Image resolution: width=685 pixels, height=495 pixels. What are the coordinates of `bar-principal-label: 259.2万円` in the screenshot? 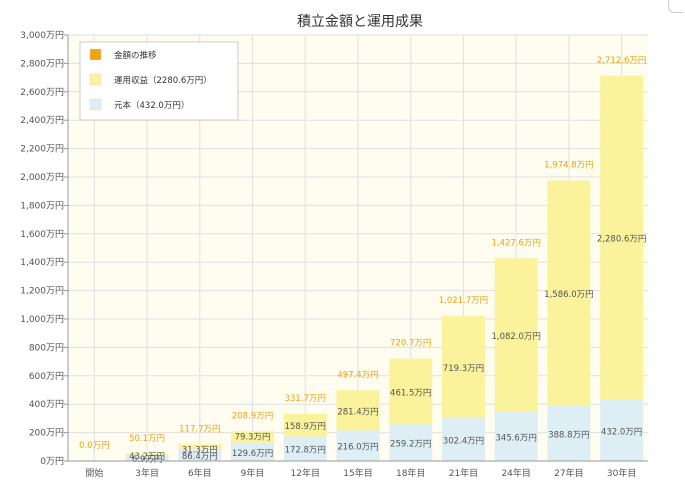 It's located at (410, 445).